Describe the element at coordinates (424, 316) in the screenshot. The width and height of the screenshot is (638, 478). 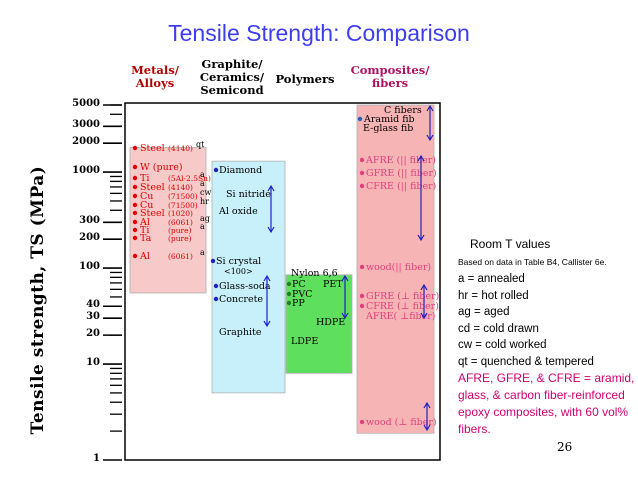
I see `composite-range-arrow-low-head-bottom` at that location.